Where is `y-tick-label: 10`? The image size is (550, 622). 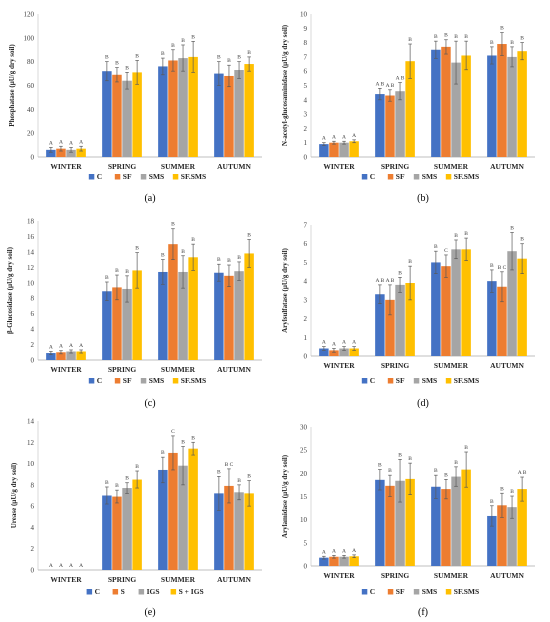
y-tick-label: 10 is located at coordinates (31, 464).